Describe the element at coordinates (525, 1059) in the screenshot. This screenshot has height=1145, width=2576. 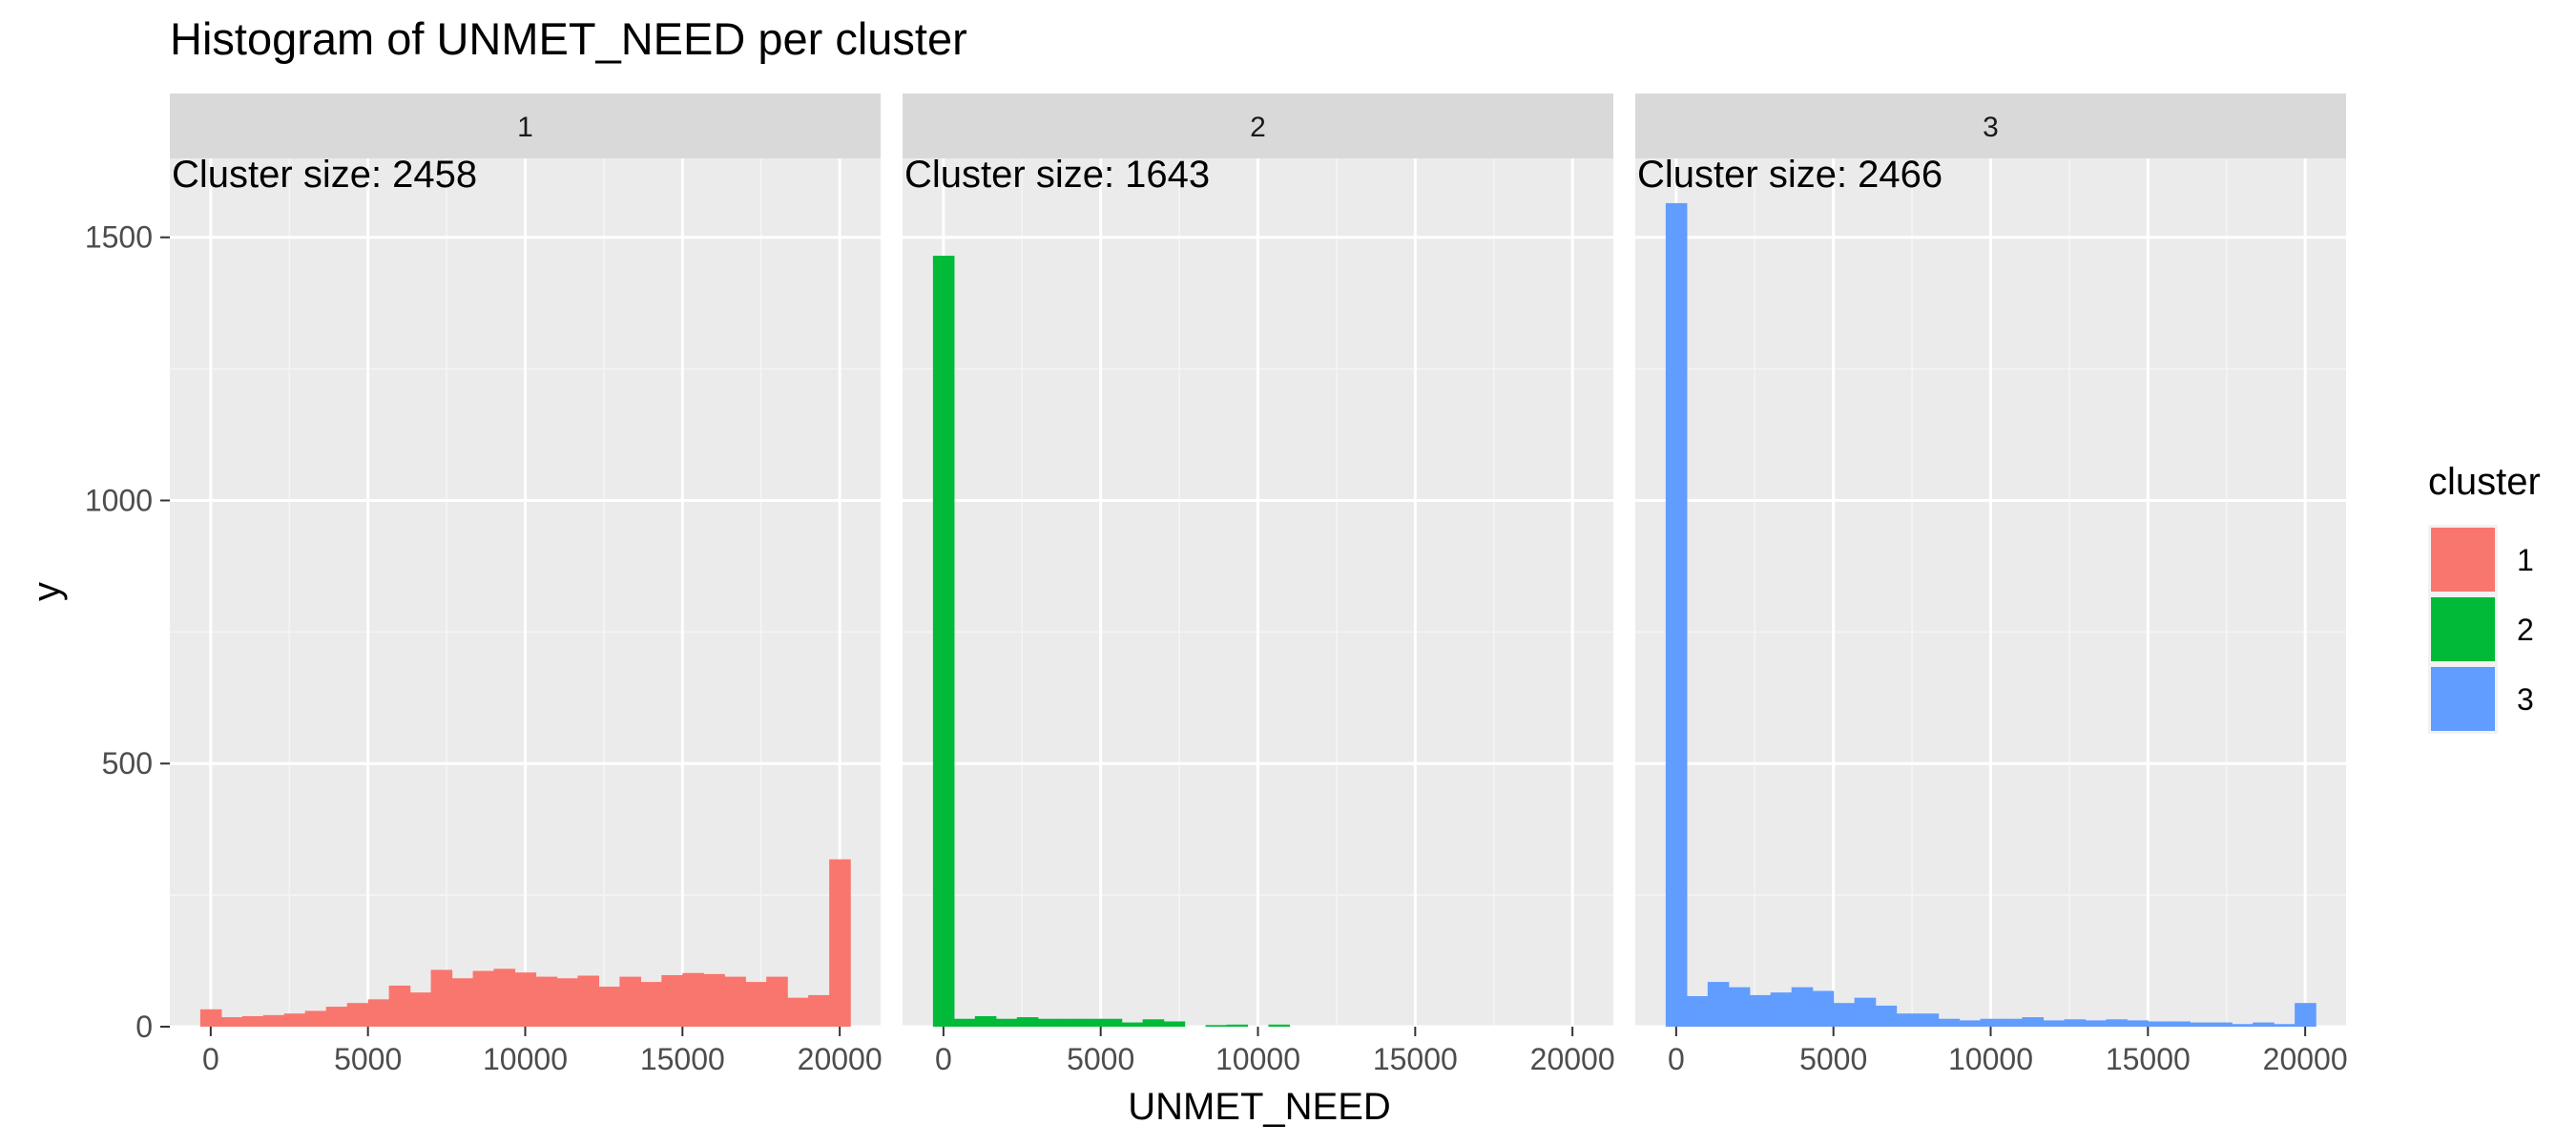
I see `x-tick-label: 10000` at that location.